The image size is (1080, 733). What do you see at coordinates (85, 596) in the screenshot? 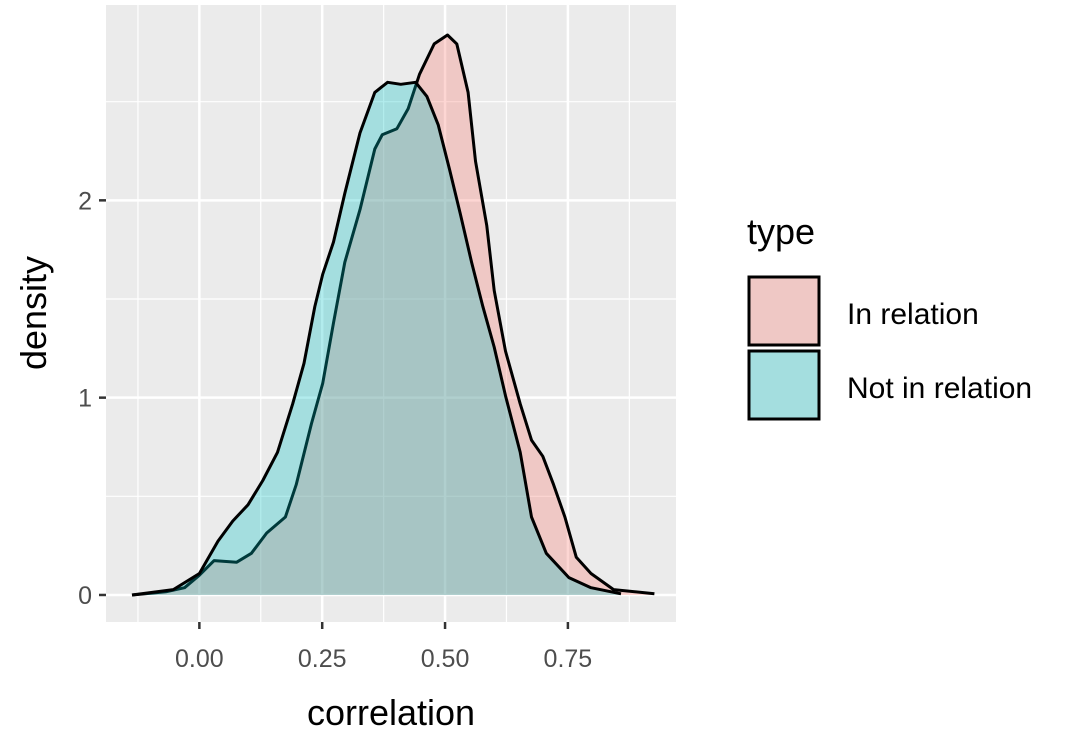
I see `y-tick-label: 0` at bounding box center [85, 596].